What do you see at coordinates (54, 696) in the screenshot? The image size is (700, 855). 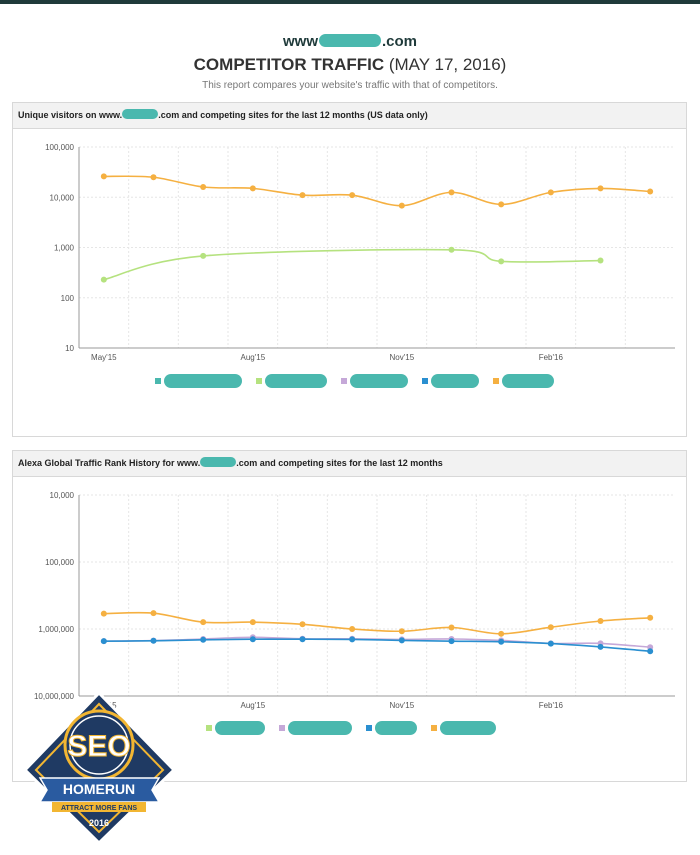 I see `y-tick-label: 10,000,000` at bounding box center [54, 696].